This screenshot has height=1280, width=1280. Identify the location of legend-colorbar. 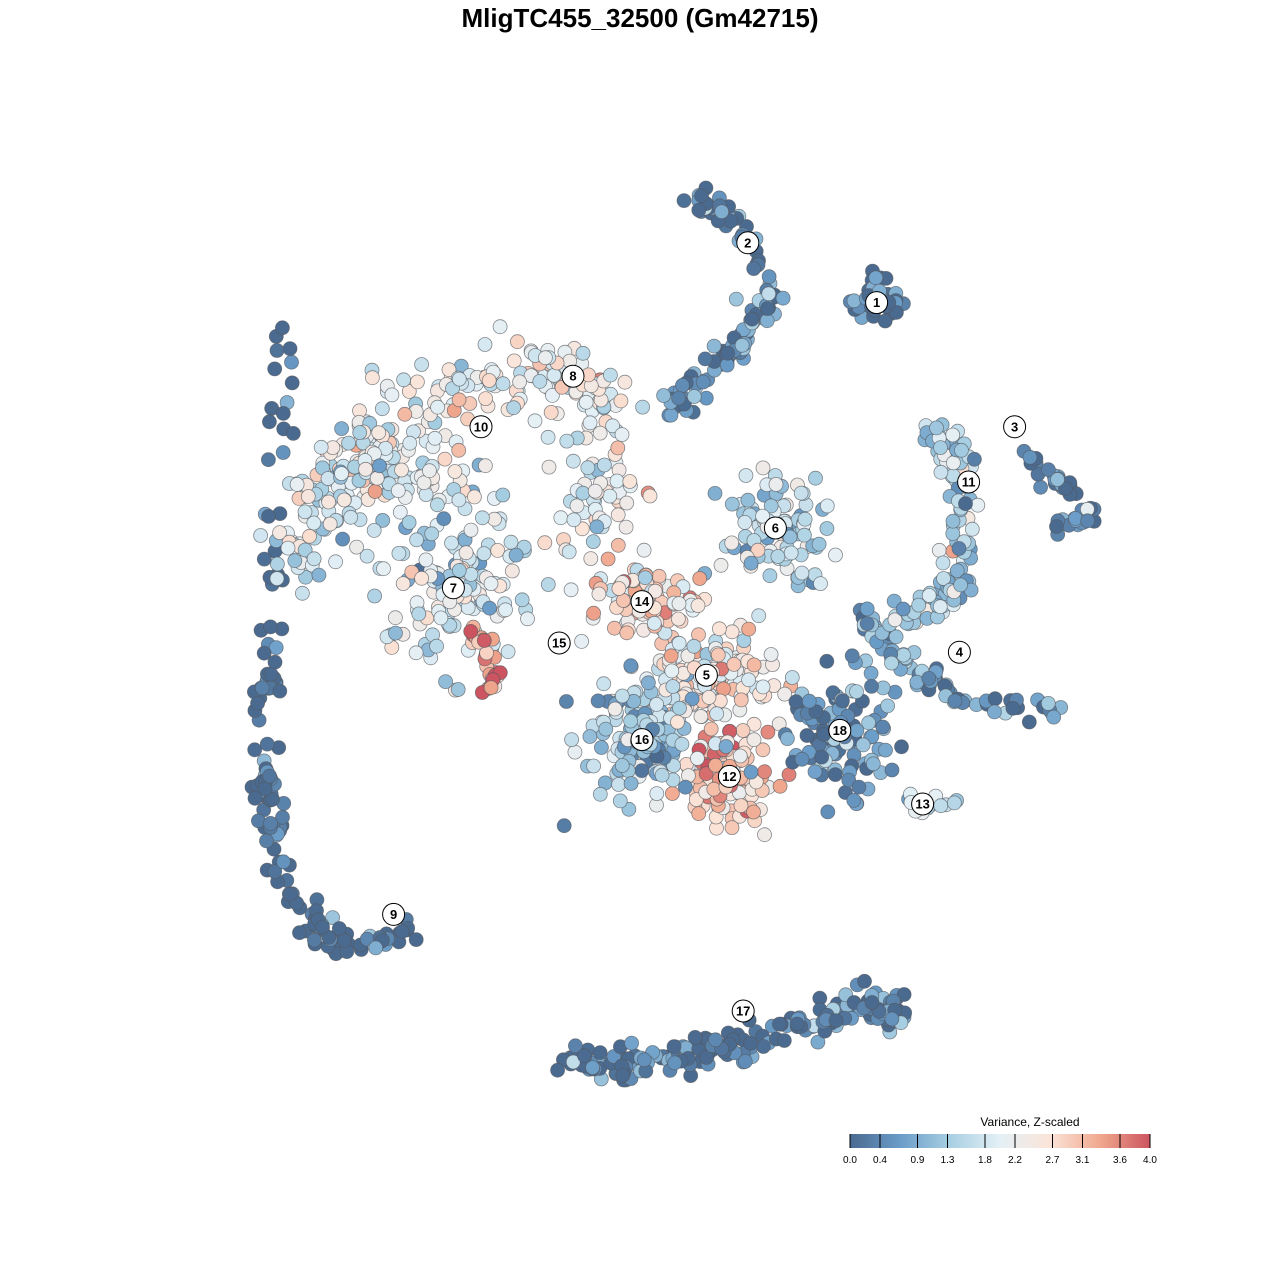
(1000, 1141).